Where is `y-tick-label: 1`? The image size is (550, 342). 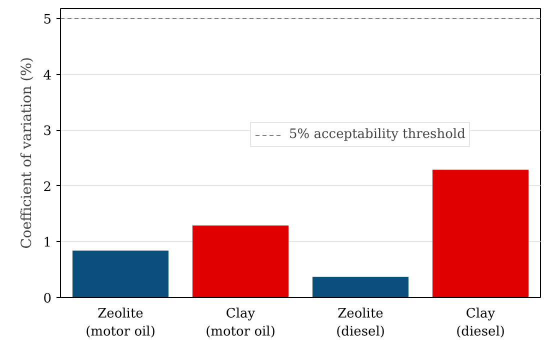 y-tick-label: 1 is located at coordinates (47, 243).